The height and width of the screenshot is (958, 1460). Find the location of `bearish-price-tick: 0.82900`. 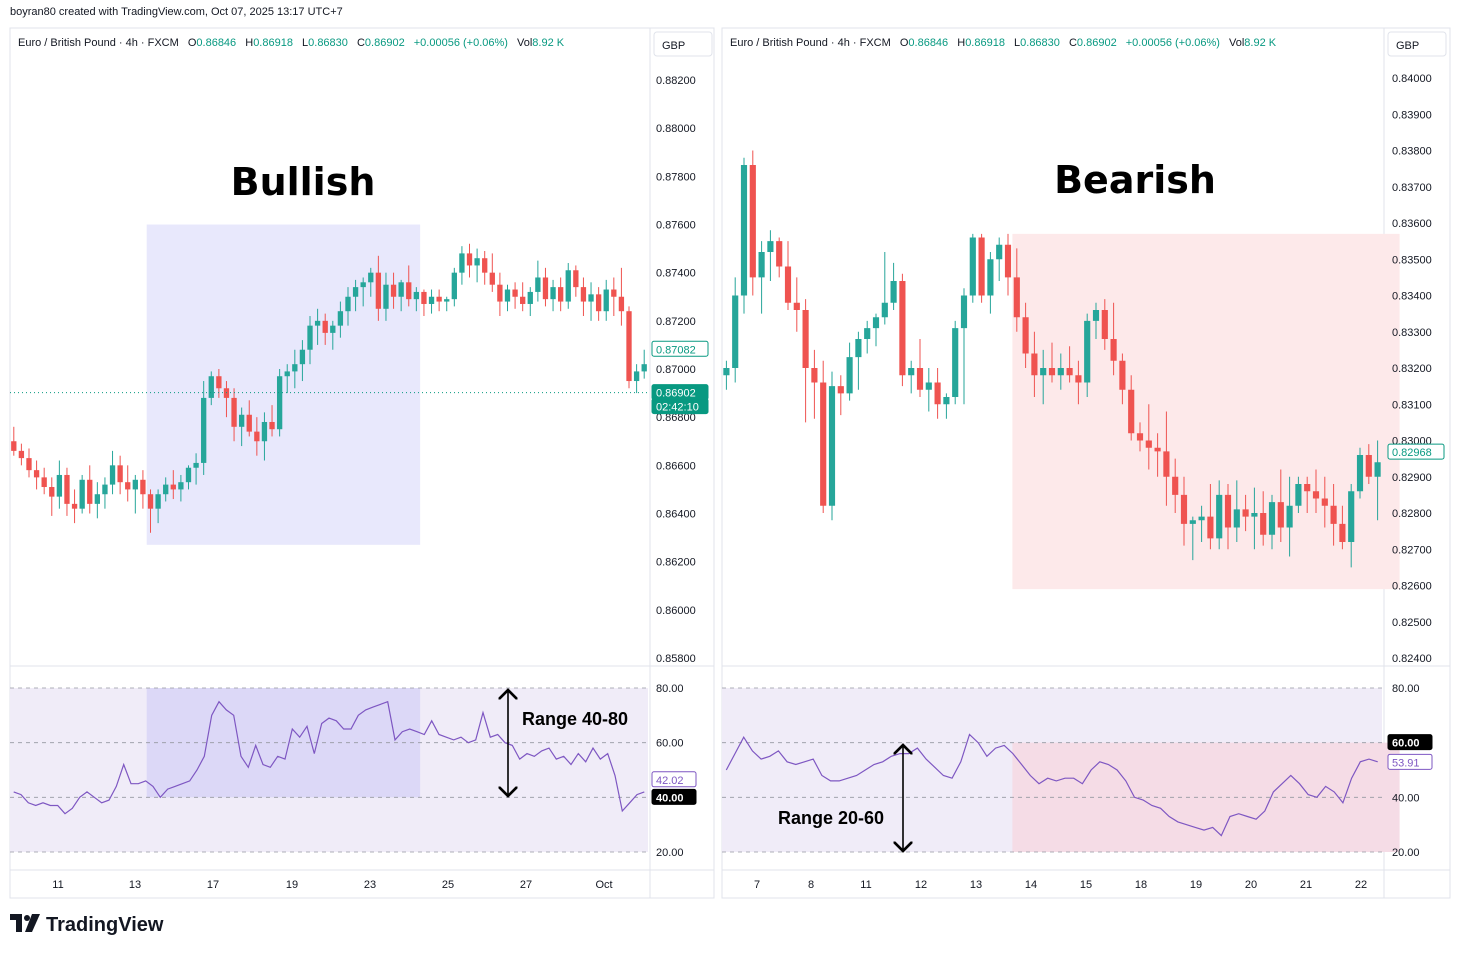

bearish-price-tick: 0.82900 is located at coordinates (1412, 478).